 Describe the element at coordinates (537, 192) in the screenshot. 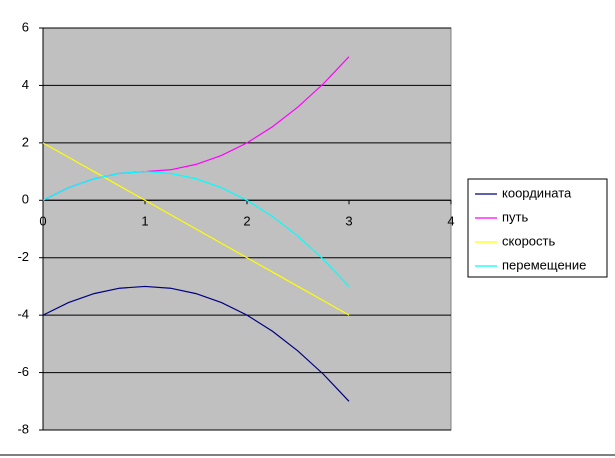

I see `legend-label: координата` at that location.